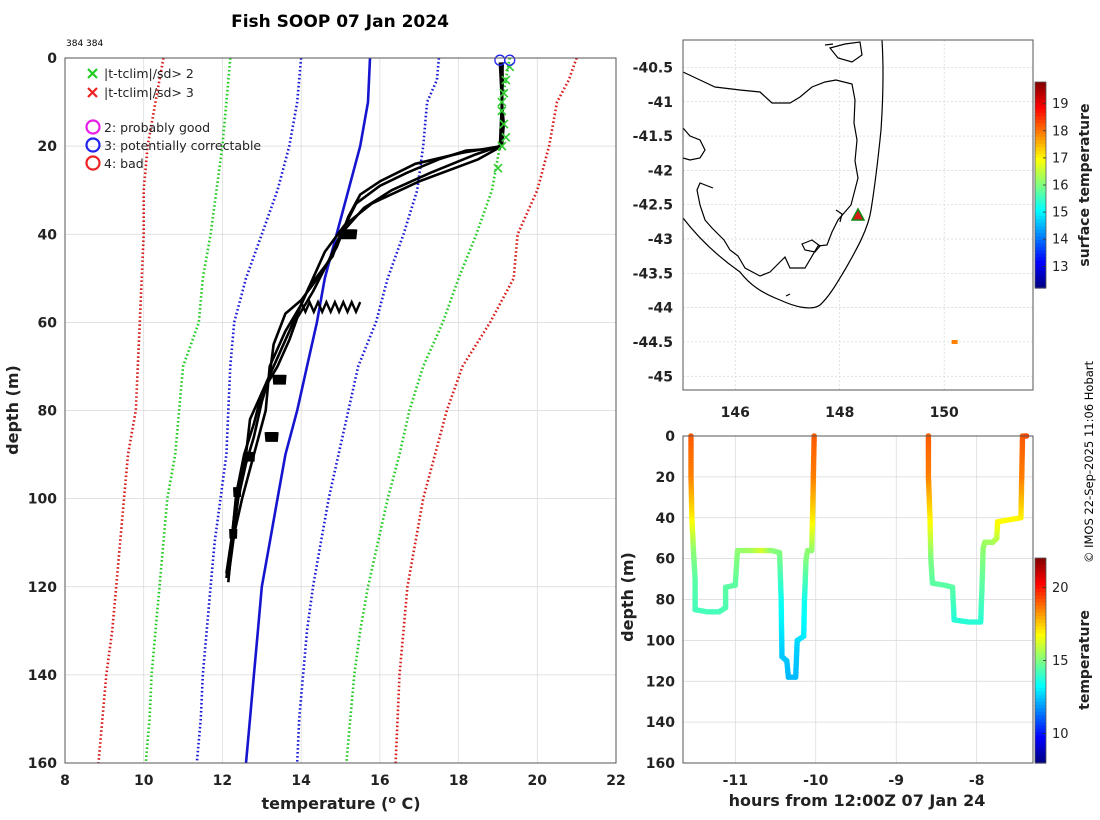 Image resolution: width=1100 pixels, height=820 pixels. I want to click on ts-x-tick-label: -11, so click(735, 781).